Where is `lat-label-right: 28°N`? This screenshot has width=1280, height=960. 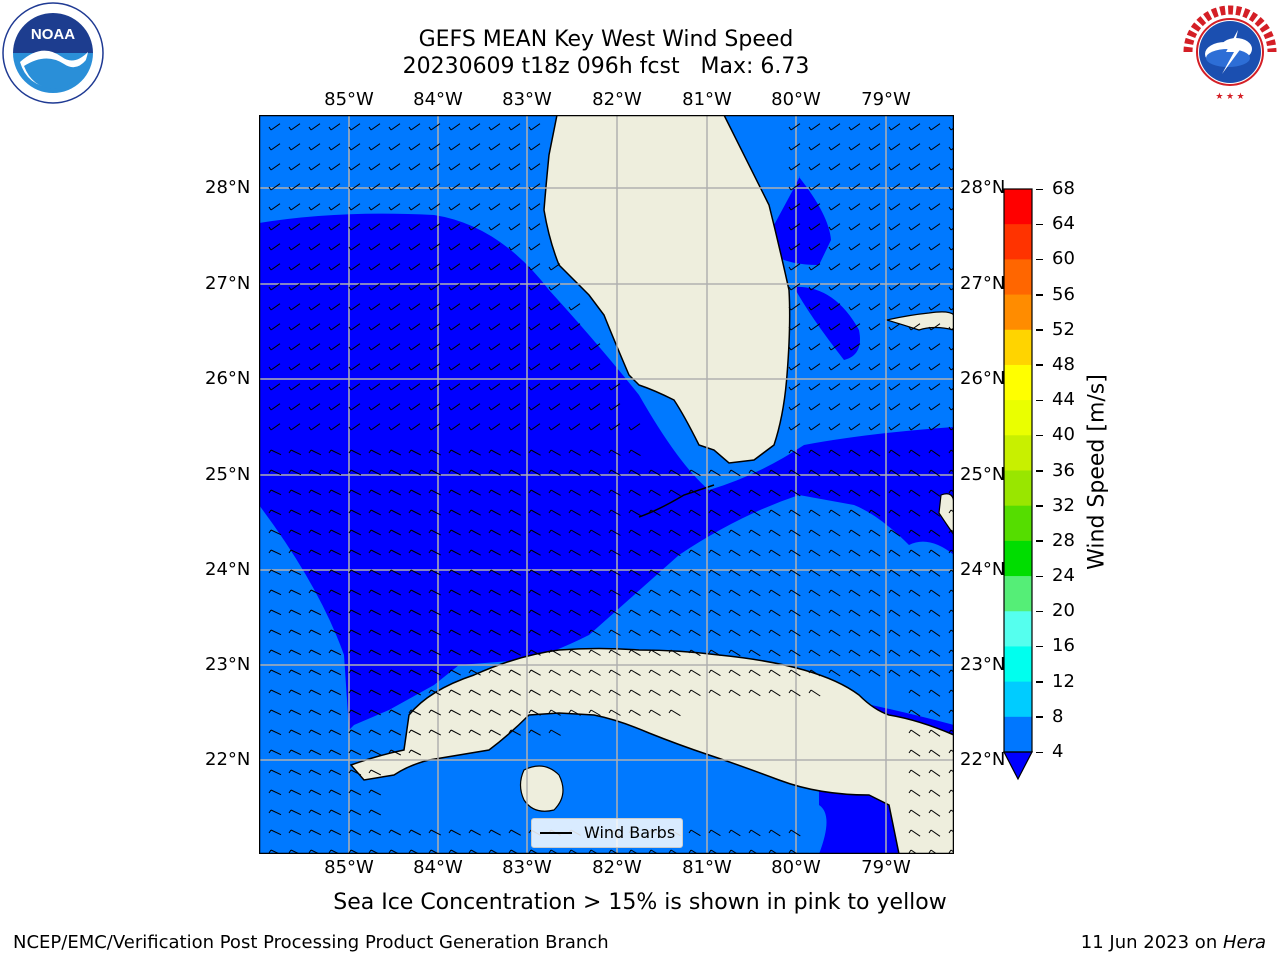
lat-label-right: 28°N is located at coordinates (983, 187).